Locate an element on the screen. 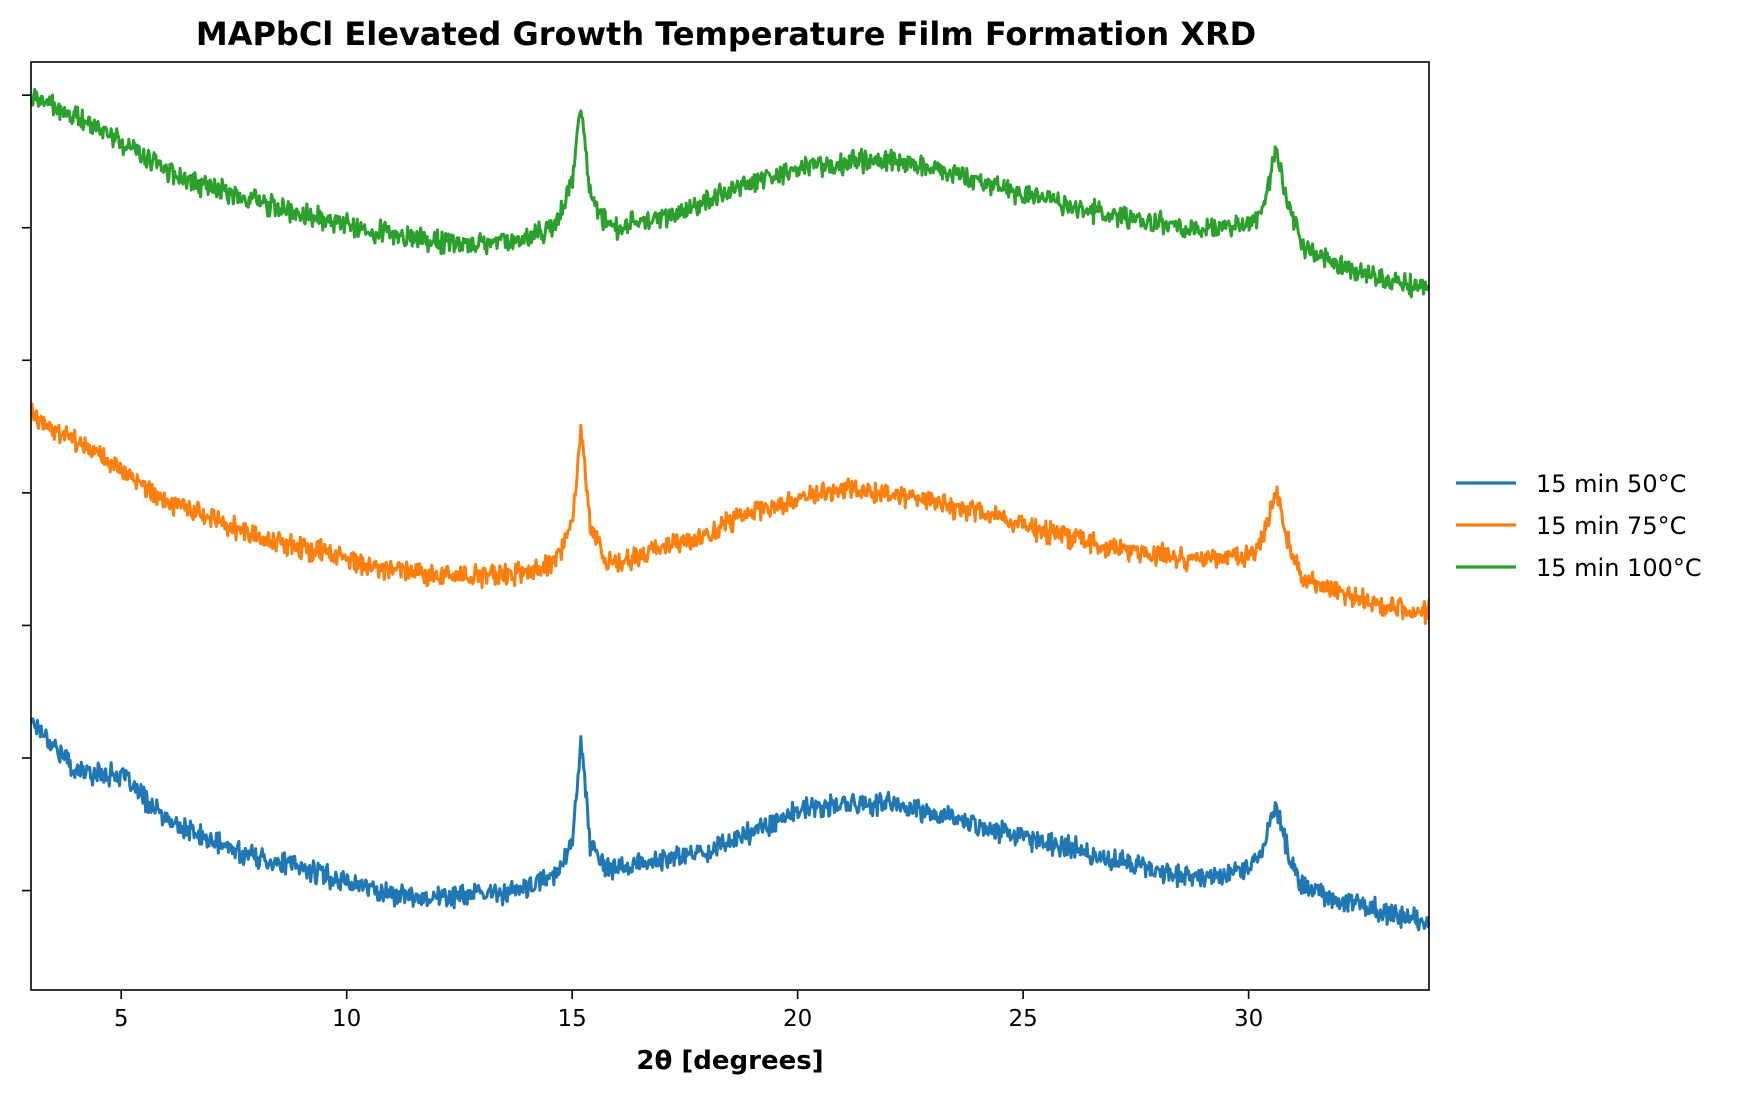 The width and height of the screenshot is (1744, 1093). x-tick-label: 15 is located at coordinates (572, 1019).